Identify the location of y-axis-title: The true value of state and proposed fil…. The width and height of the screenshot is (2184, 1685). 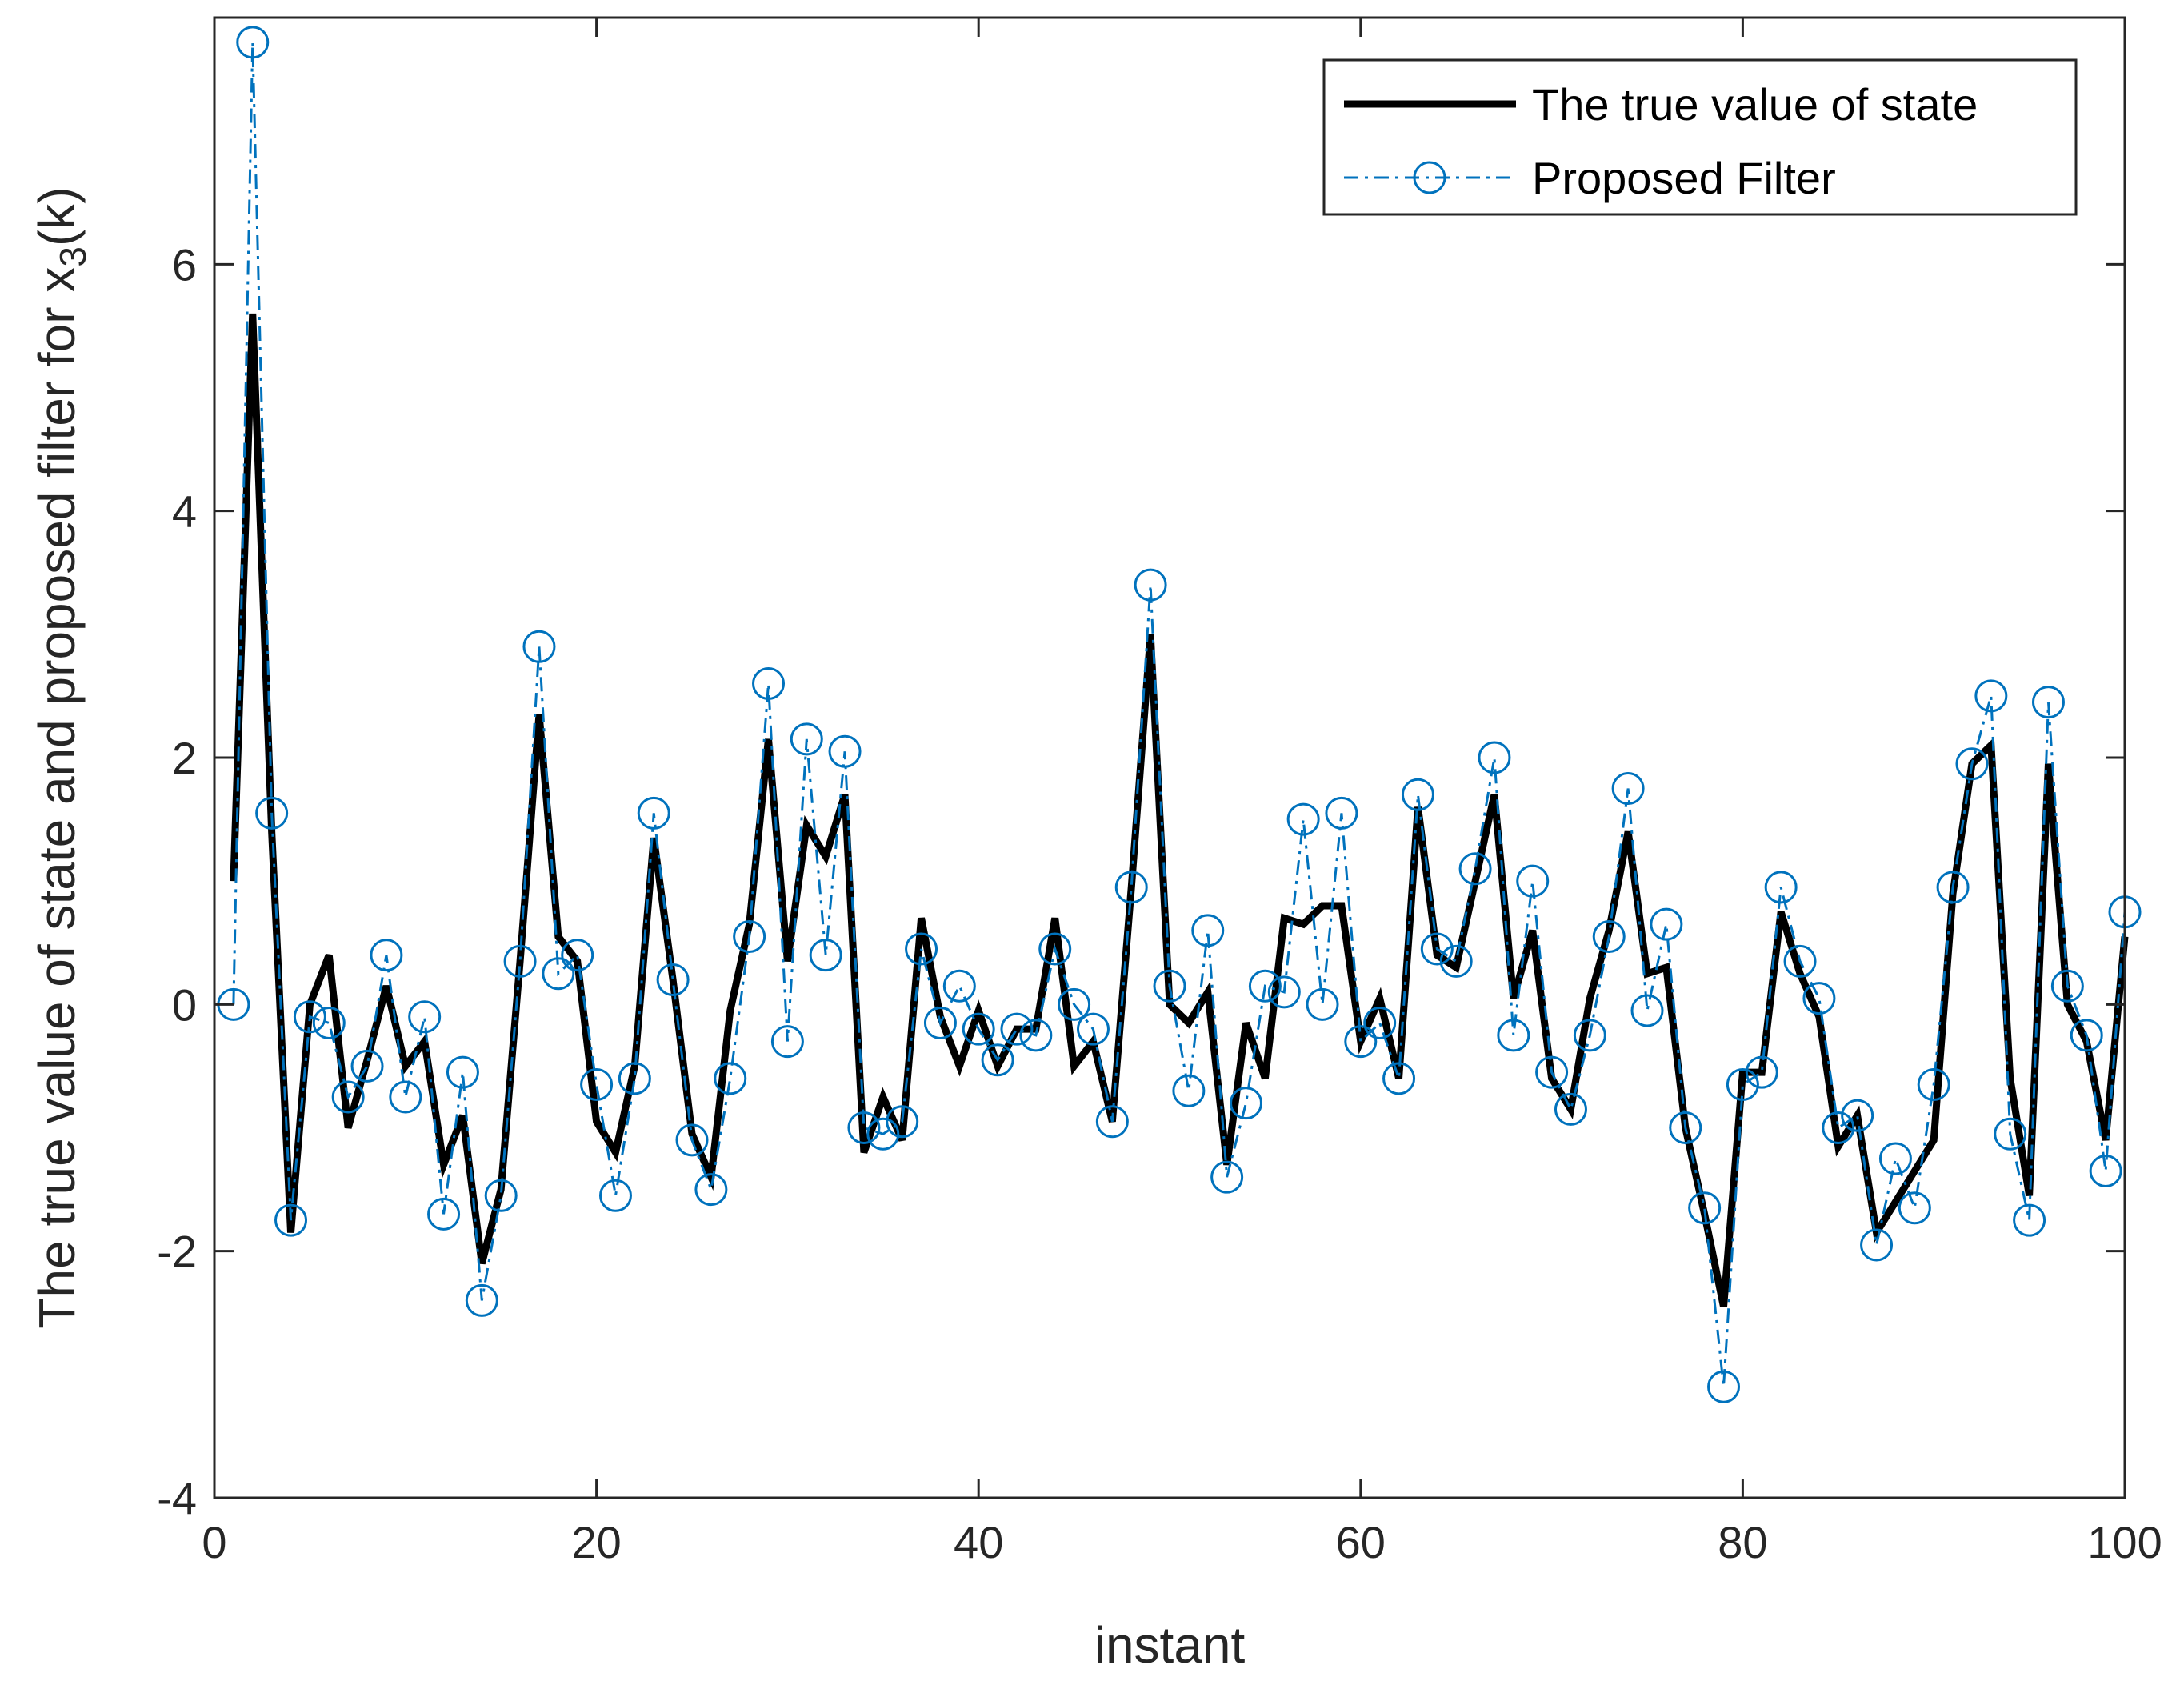
(61, 757).